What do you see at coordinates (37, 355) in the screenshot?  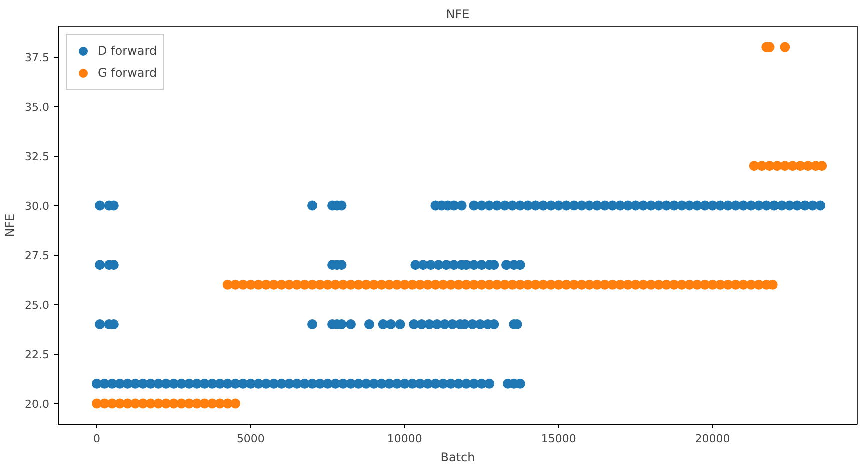 I see `y-tick-label: 22.5` at bounding box center [37, 355].